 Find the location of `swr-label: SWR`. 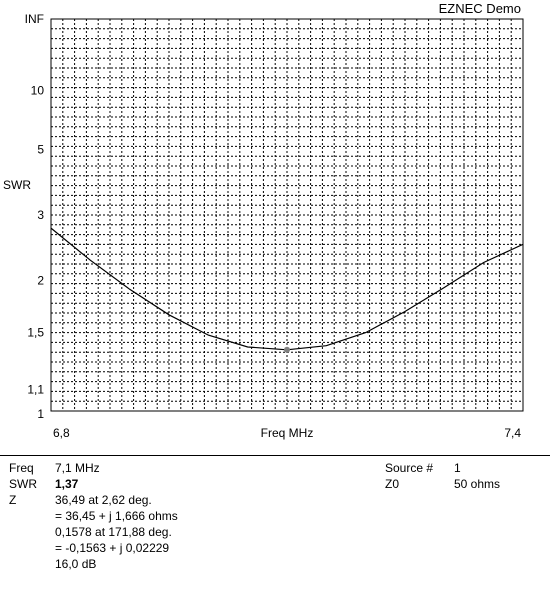

swr-label: SWR is located at coordinates (23, 484).